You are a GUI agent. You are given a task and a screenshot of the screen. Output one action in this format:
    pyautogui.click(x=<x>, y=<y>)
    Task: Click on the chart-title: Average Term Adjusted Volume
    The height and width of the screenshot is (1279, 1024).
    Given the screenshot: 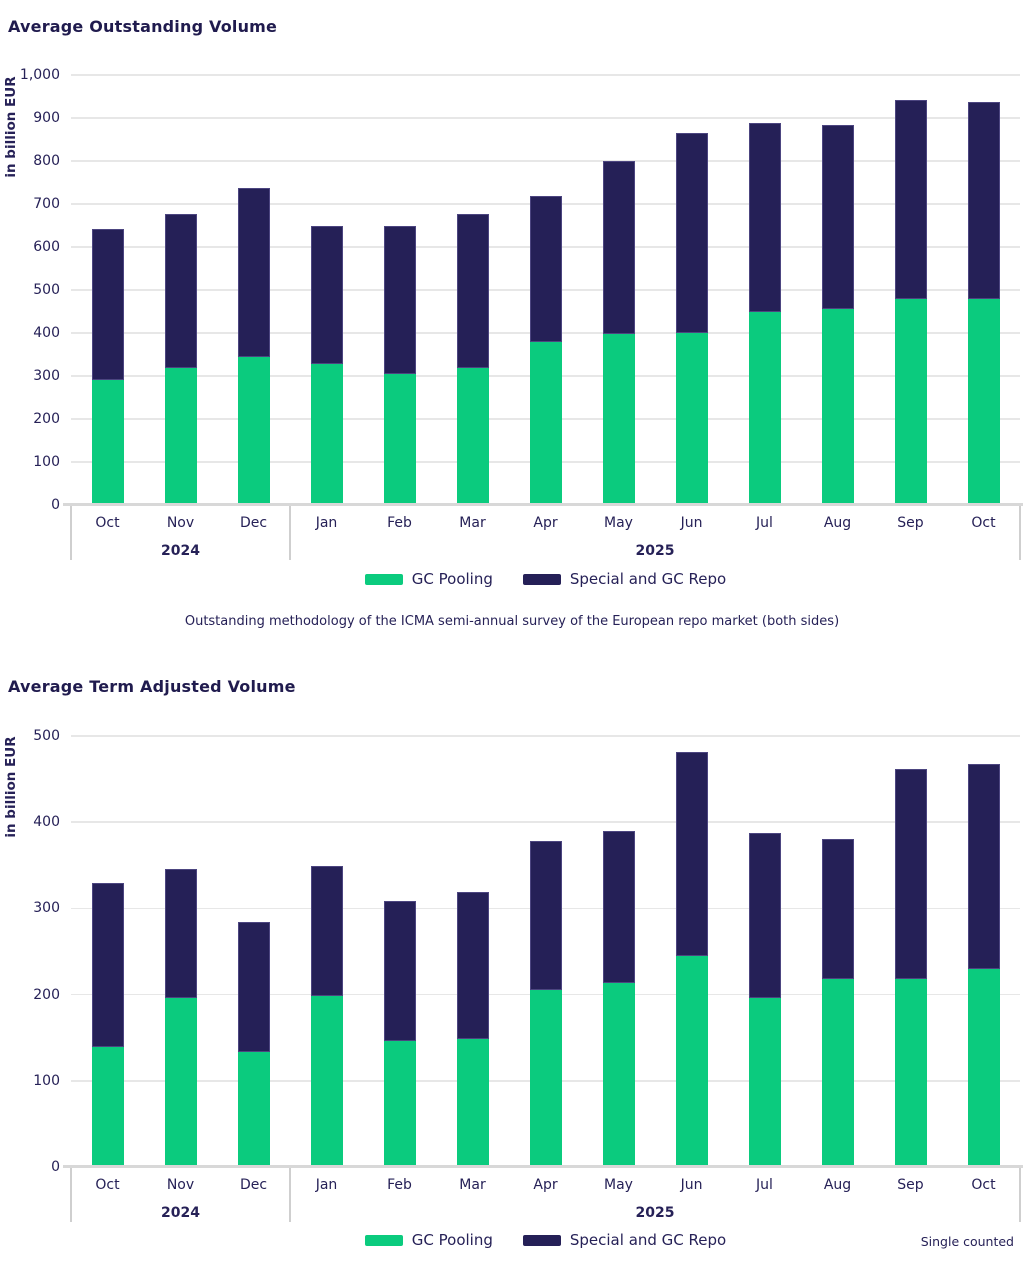 What is the action you would take?
    pyautogui.click(x=152, y=686)
    